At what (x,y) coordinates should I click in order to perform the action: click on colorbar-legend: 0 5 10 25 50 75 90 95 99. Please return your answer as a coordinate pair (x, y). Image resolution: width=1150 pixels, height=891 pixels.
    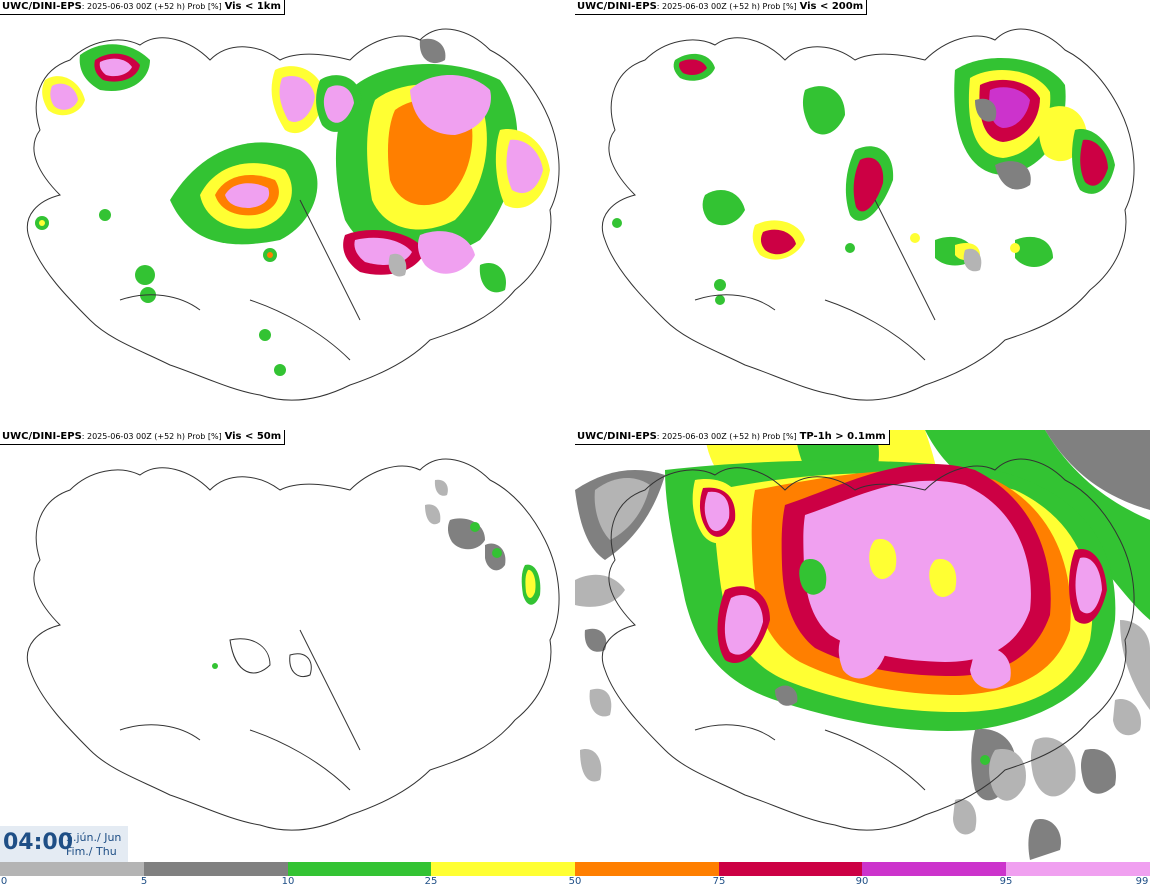
    Looking at the image, I should click on (575, 876).